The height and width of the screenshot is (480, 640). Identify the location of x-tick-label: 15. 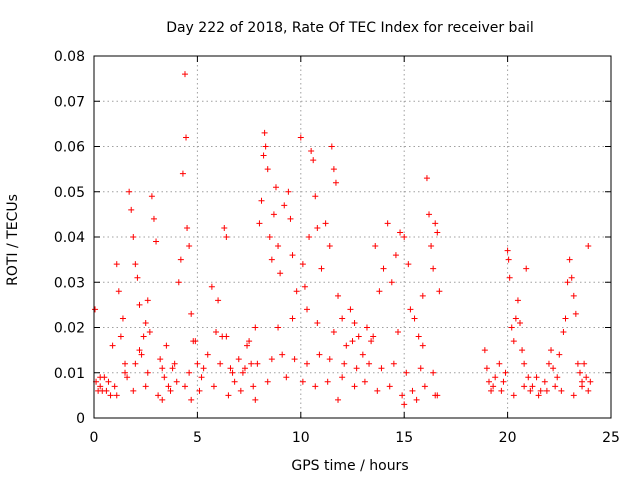
(404, 438).